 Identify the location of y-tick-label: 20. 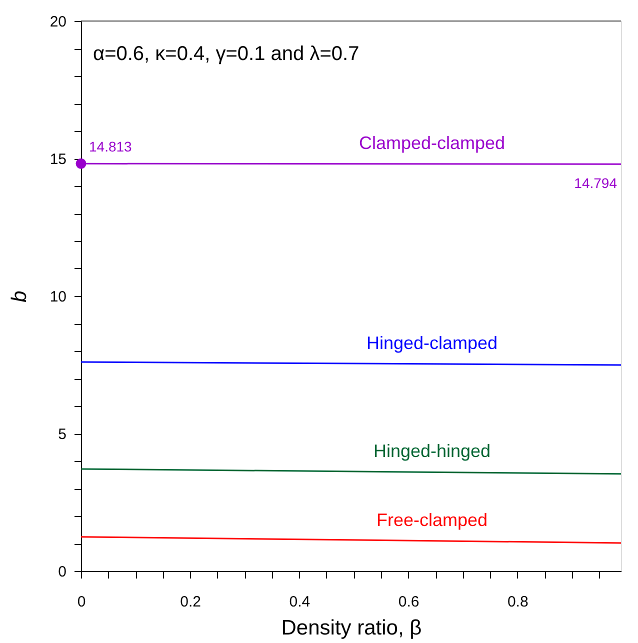
(58, 22).